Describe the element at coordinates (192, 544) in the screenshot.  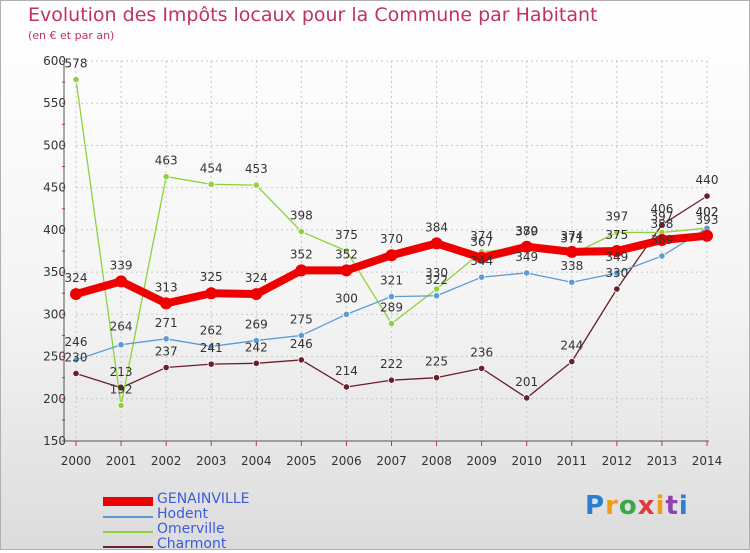
I see `legend-label: Charmont` at that location.